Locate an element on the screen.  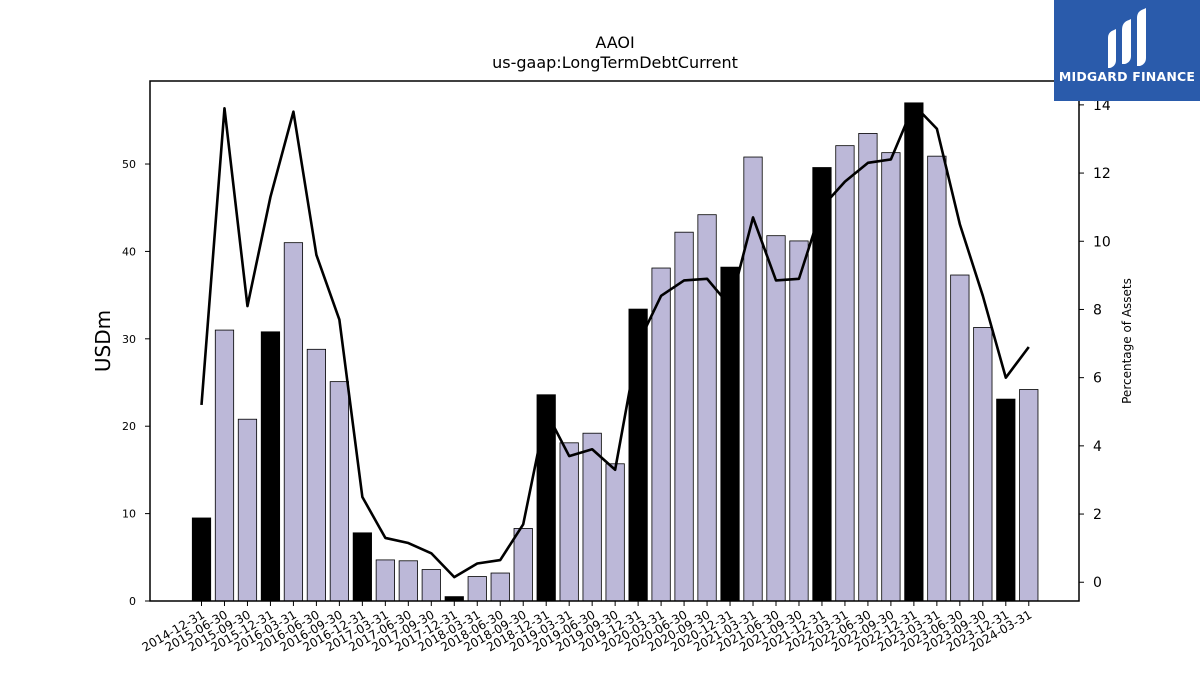
brand-logo: MIDGARD FINANCE is located at coordinates (1127, 50).